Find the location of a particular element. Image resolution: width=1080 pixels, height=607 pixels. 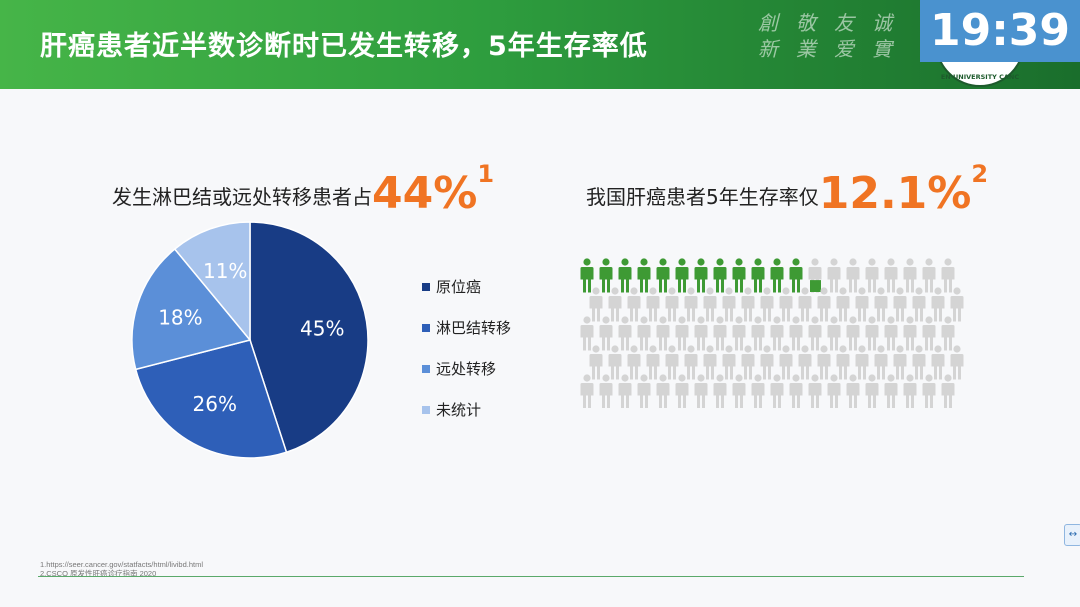

motto-char: 實 is located at coordinates (882, 49).